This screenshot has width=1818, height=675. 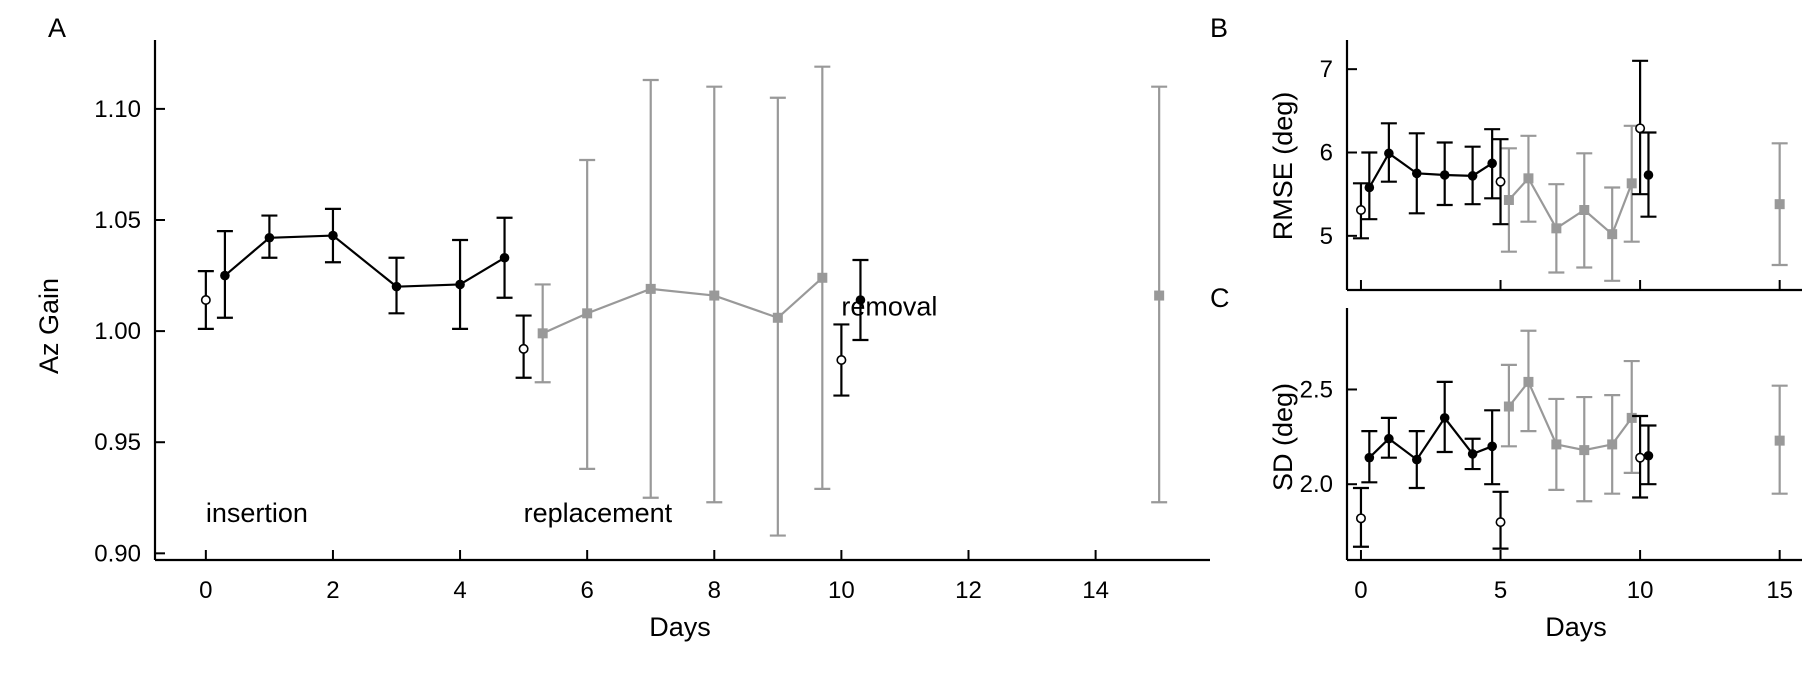 What do you see at coordinates (1570, 416) in the screenshot?
I see `series-c-gray-square-line` at bounding box center [1570, 416].